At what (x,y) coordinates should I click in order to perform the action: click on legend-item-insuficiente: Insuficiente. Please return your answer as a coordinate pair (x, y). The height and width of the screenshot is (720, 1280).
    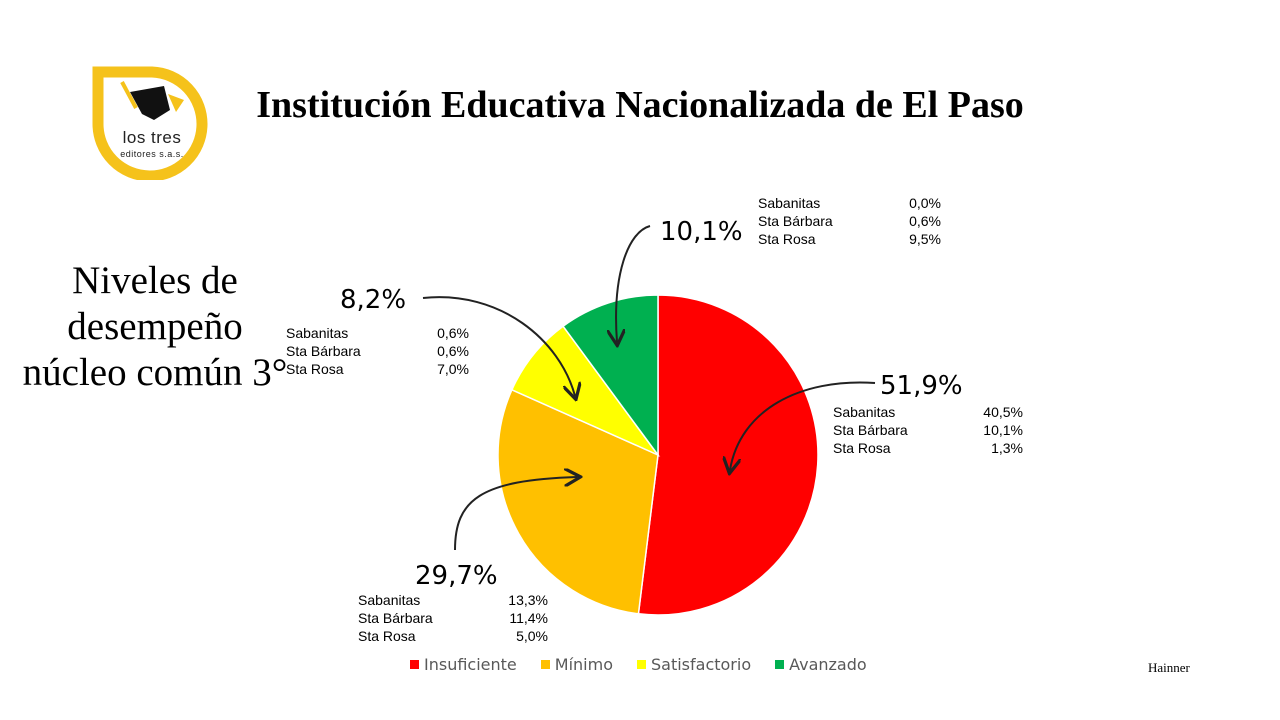
    Looking at the image, I should click on (463, 664).